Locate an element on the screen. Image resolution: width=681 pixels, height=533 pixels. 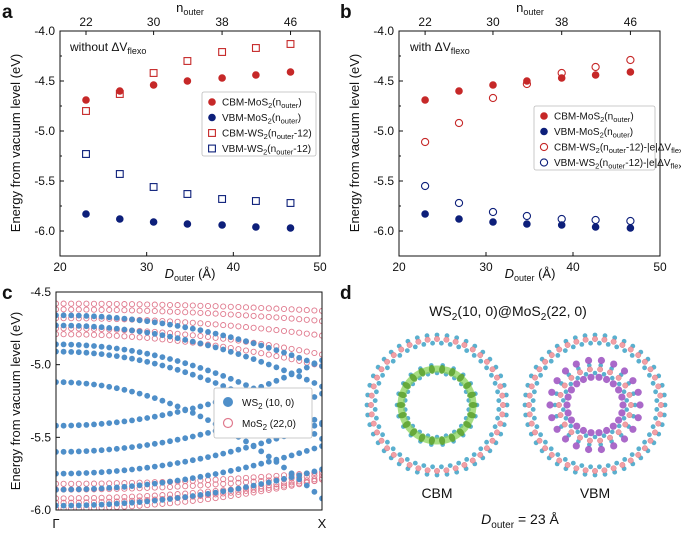
ws2-band-7-point is located at coordinates (170, 464).